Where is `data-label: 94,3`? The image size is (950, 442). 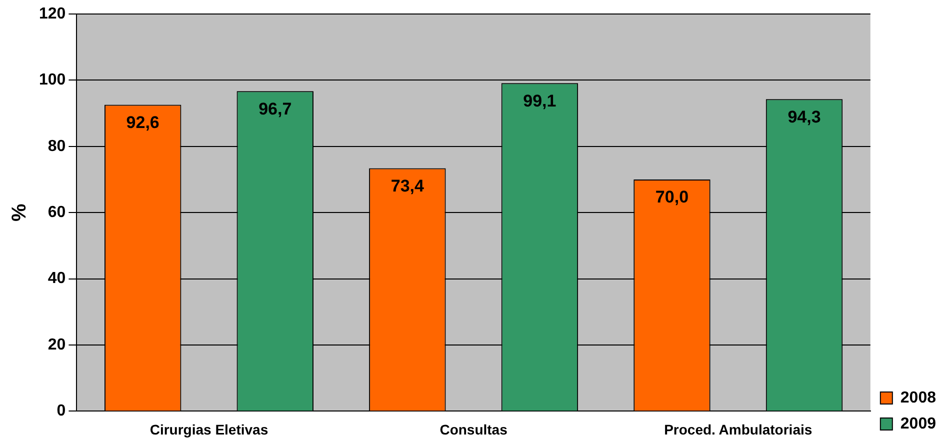 data-label: 94,3 is located at coordinates (804, 116).